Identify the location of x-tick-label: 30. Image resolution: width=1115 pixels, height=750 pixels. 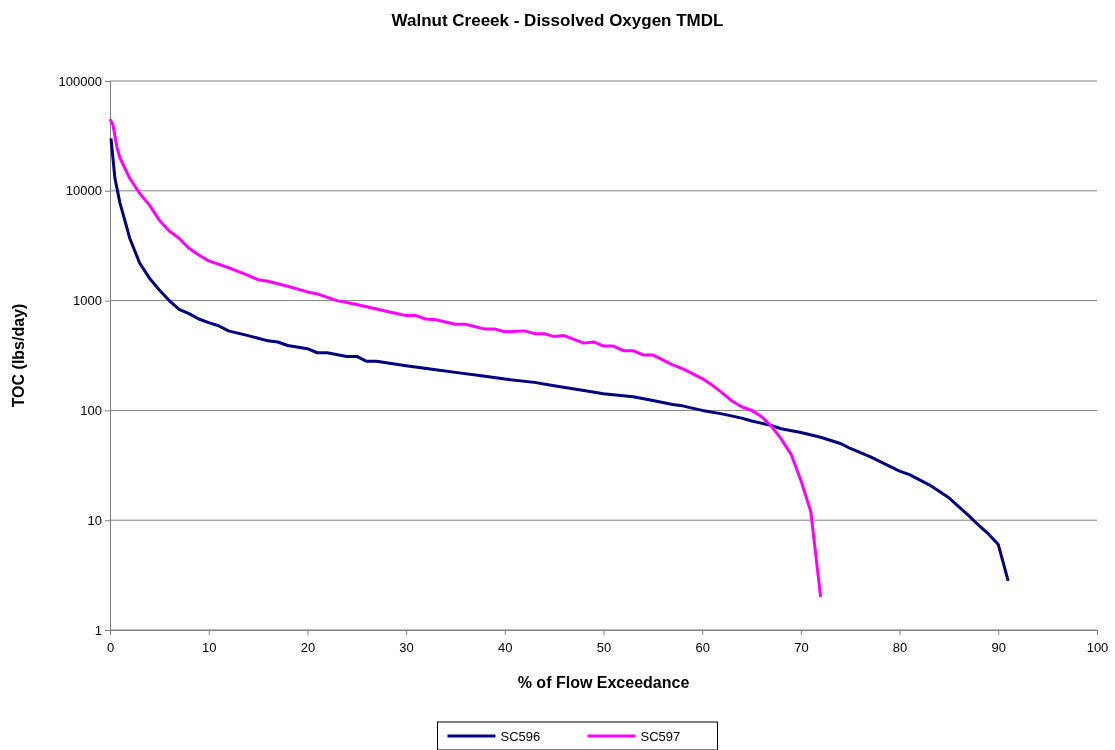
(406, 648).